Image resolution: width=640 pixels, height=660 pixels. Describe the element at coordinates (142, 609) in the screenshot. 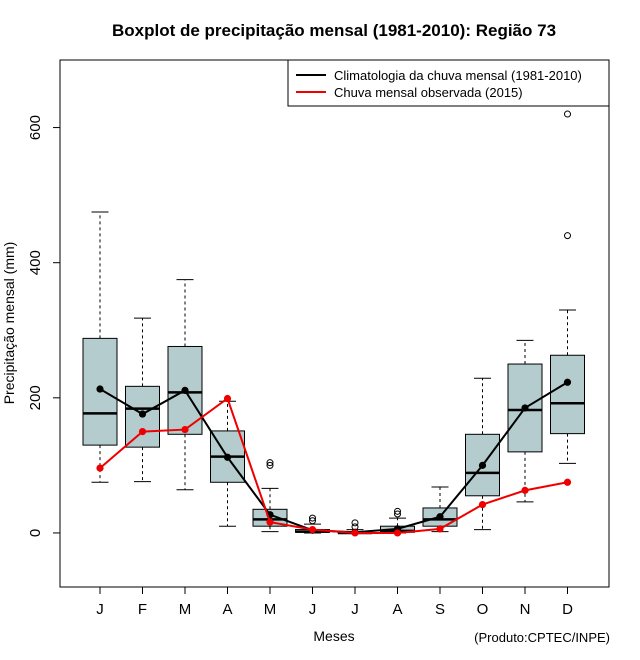

I see `x-tick-label-1: F` at that location.